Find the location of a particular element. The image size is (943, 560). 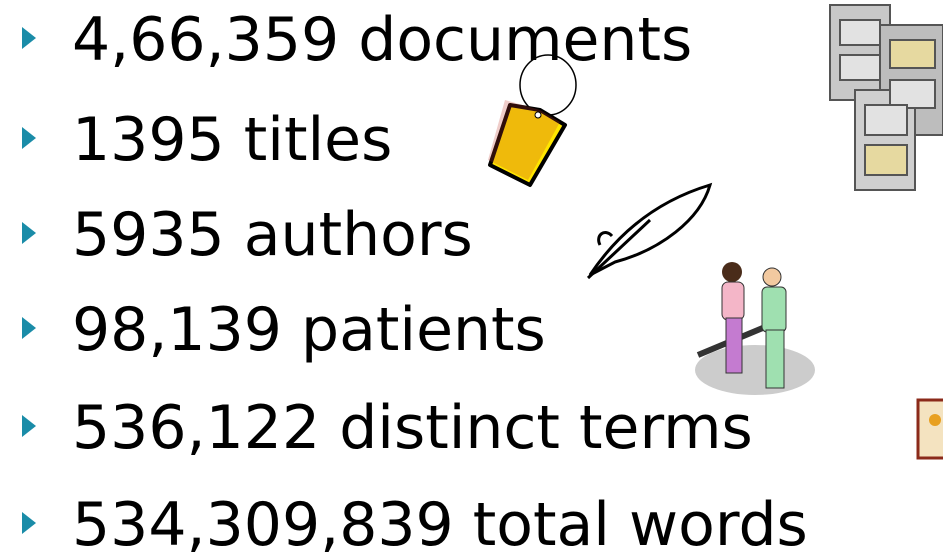

list-item: 536,122 distinct terms is located at coordinates (412, 428).